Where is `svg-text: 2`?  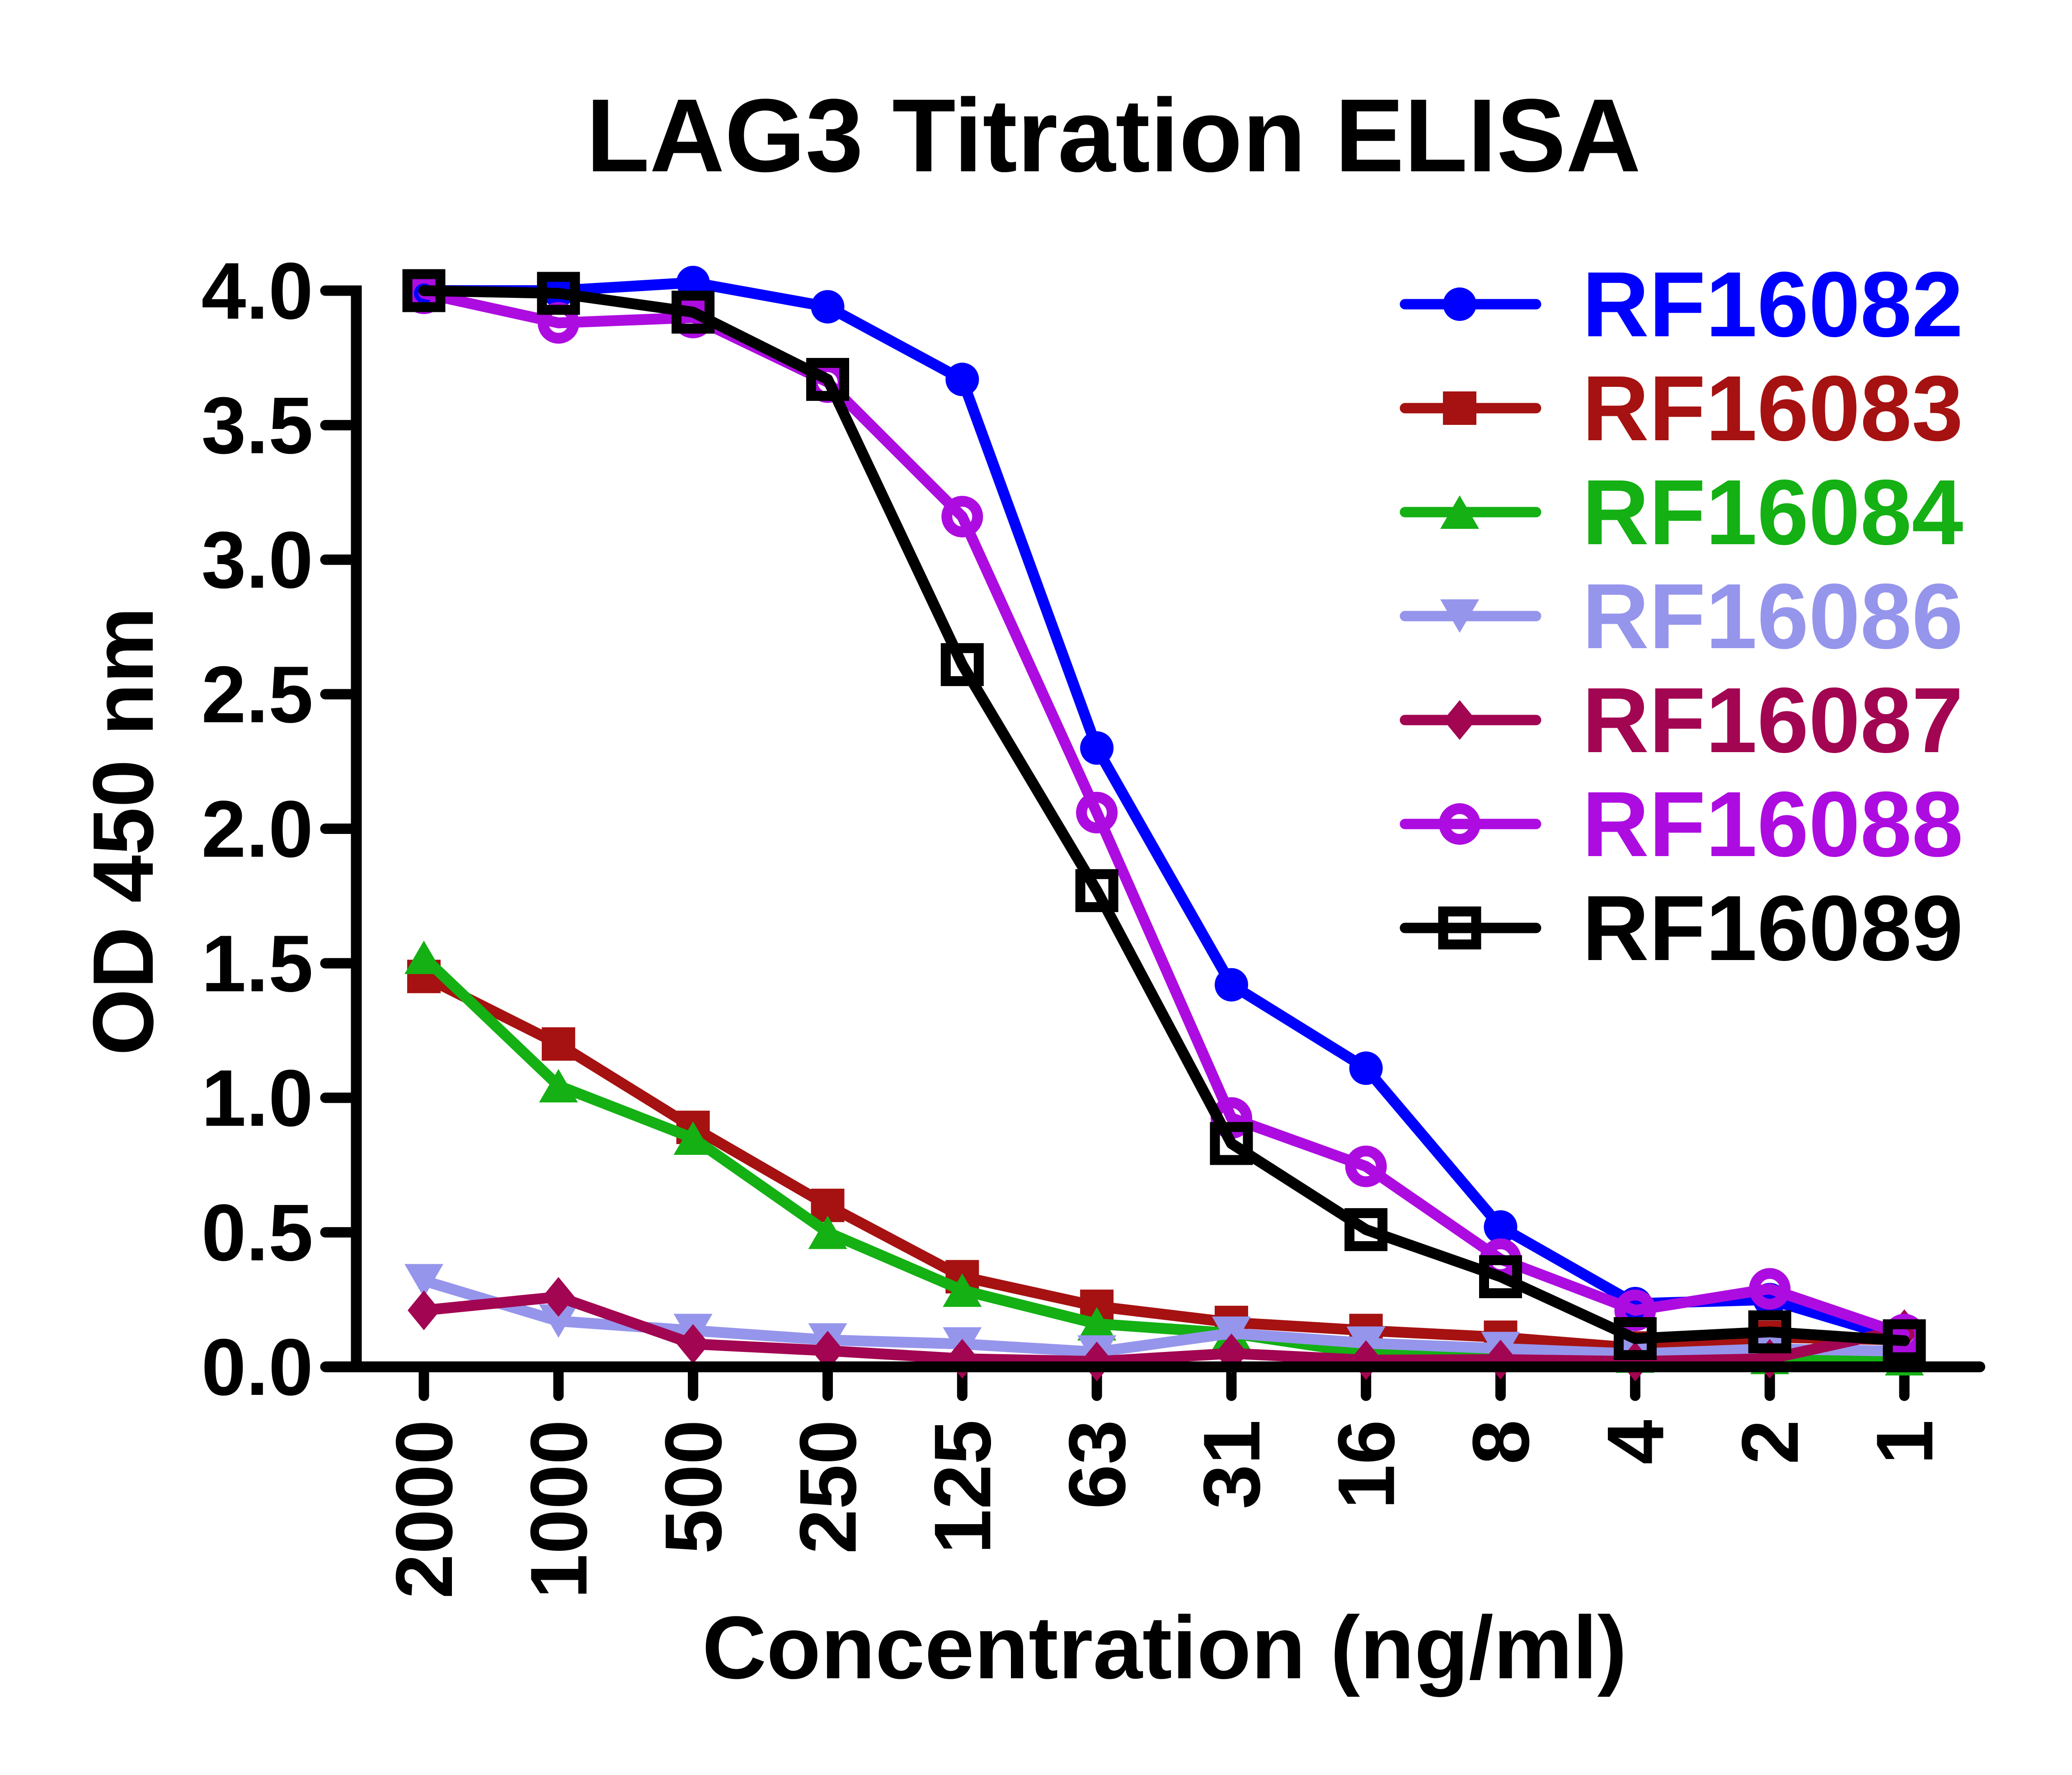
svg-text: 2 is located at coordinates (1770, 1442).